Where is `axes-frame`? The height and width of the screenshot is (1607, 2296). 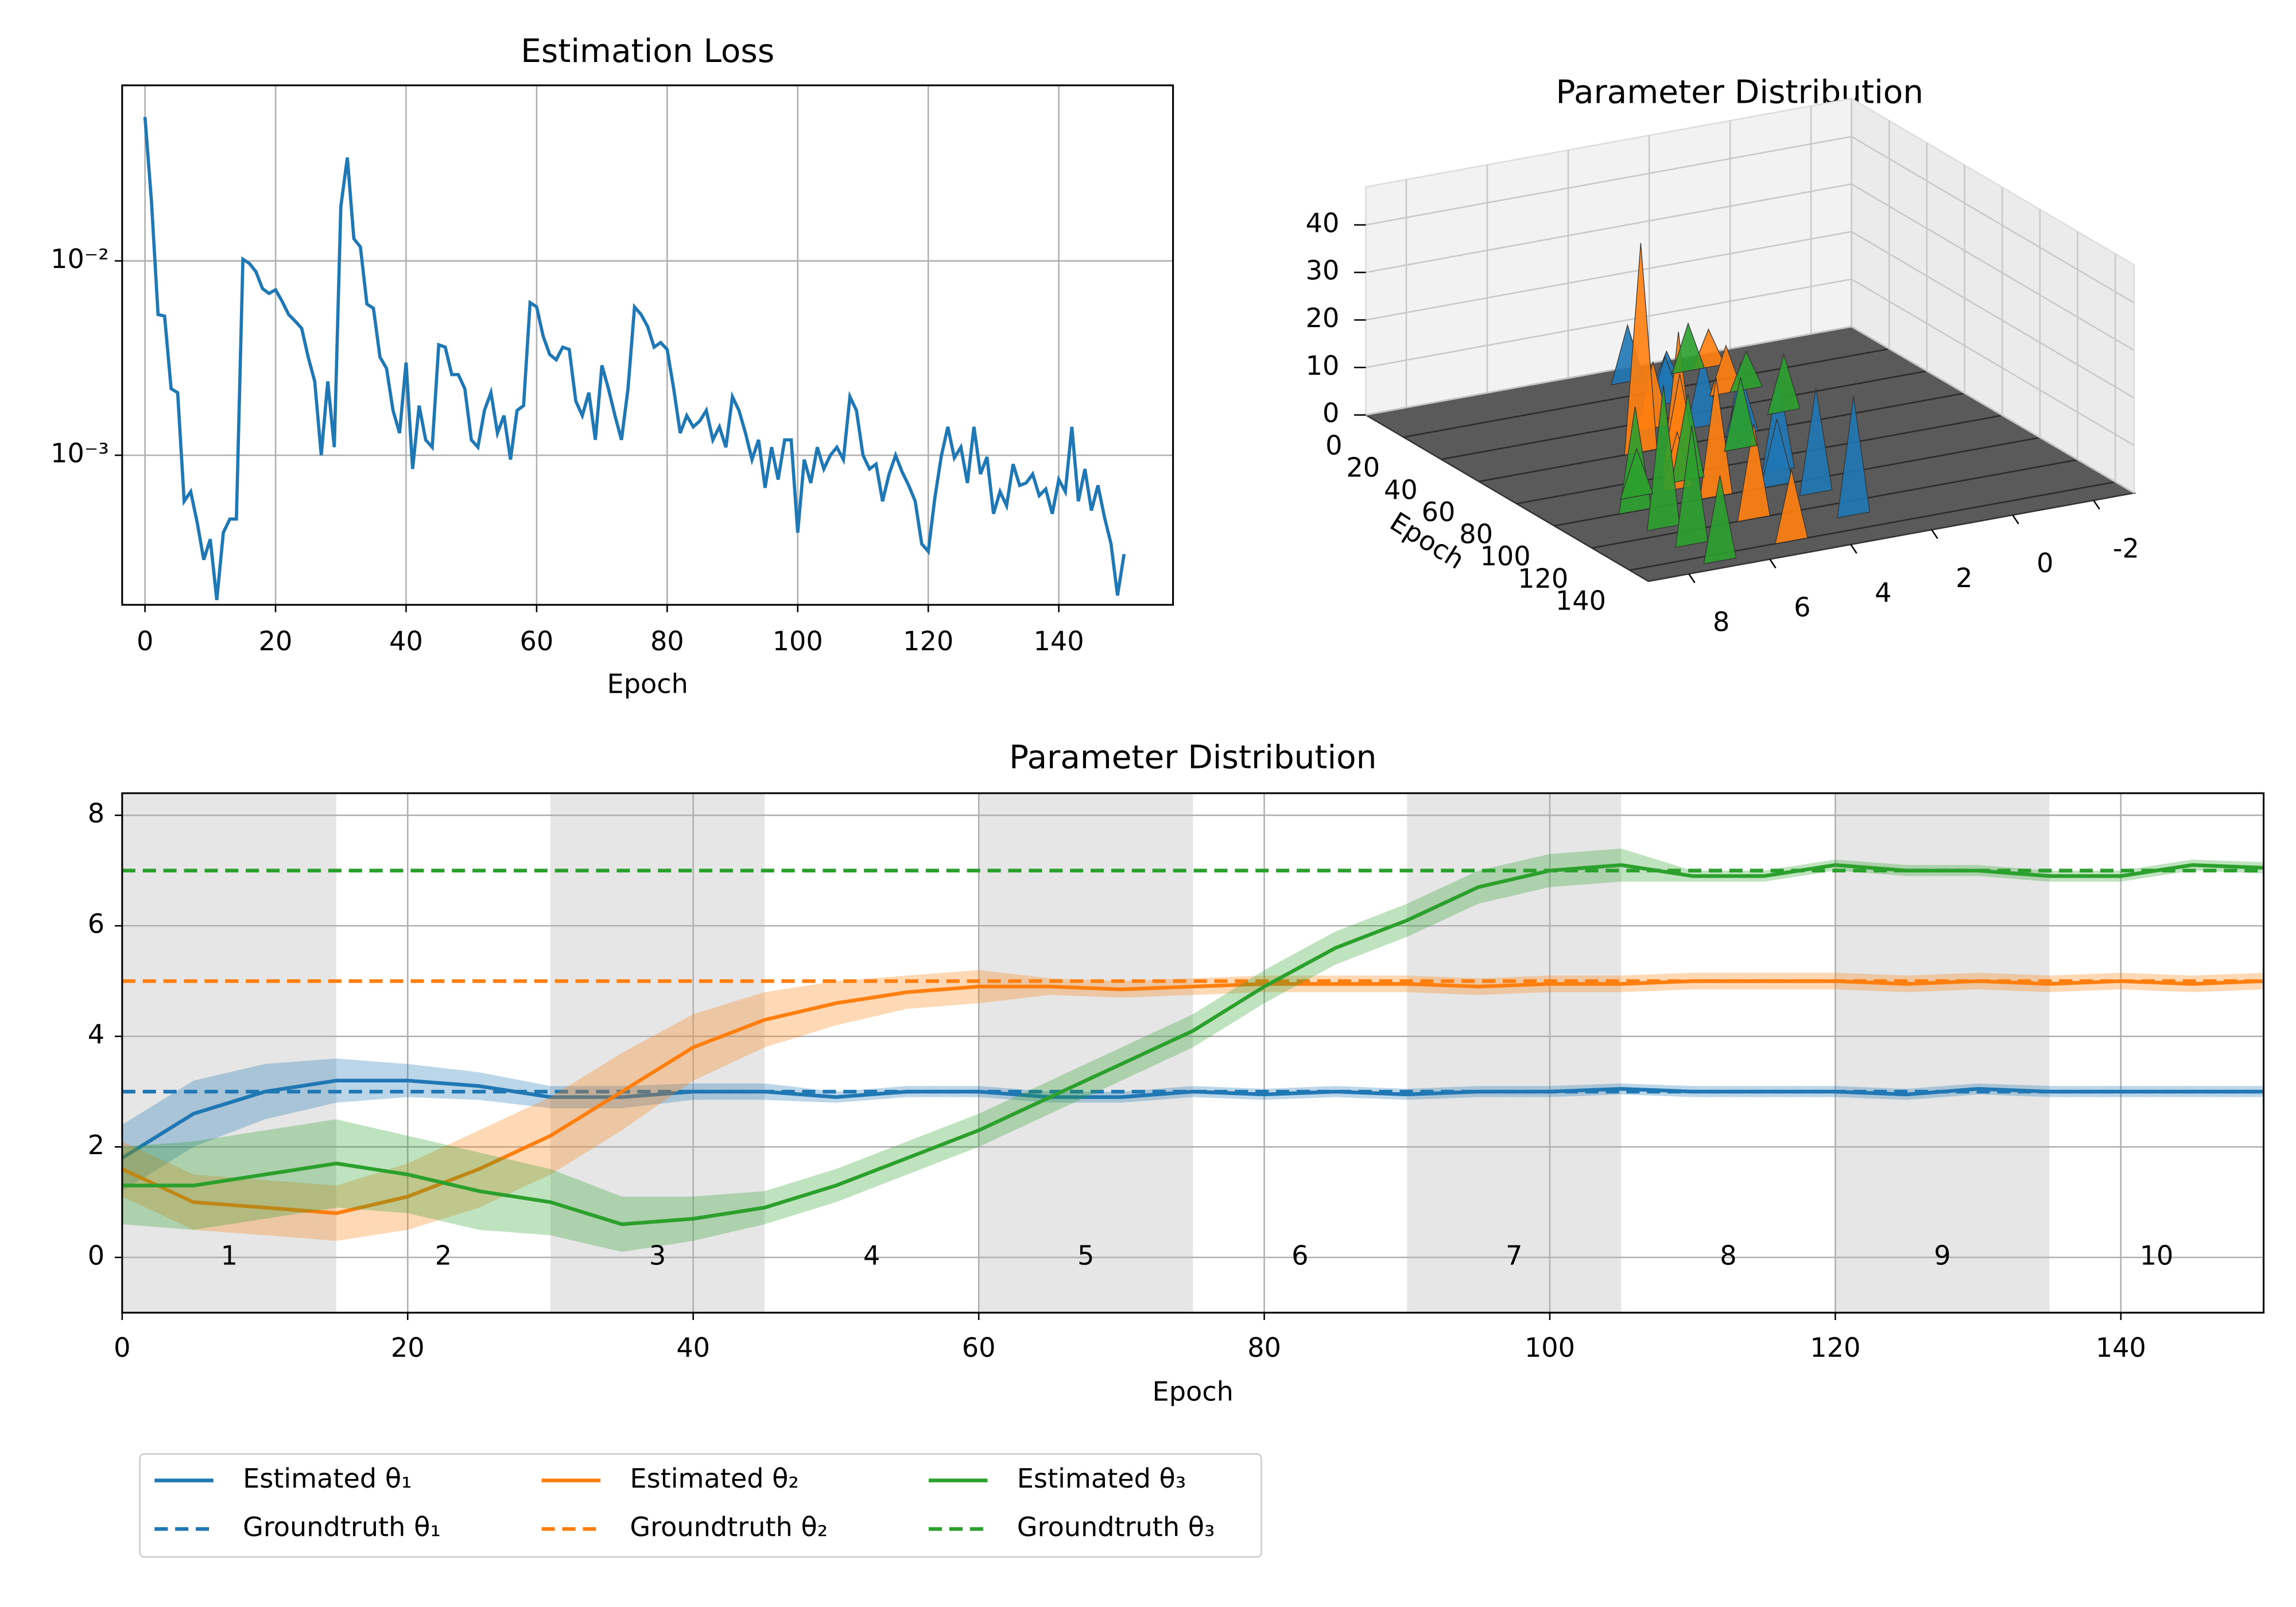 axes-frame is located at coordinates (647, 345).